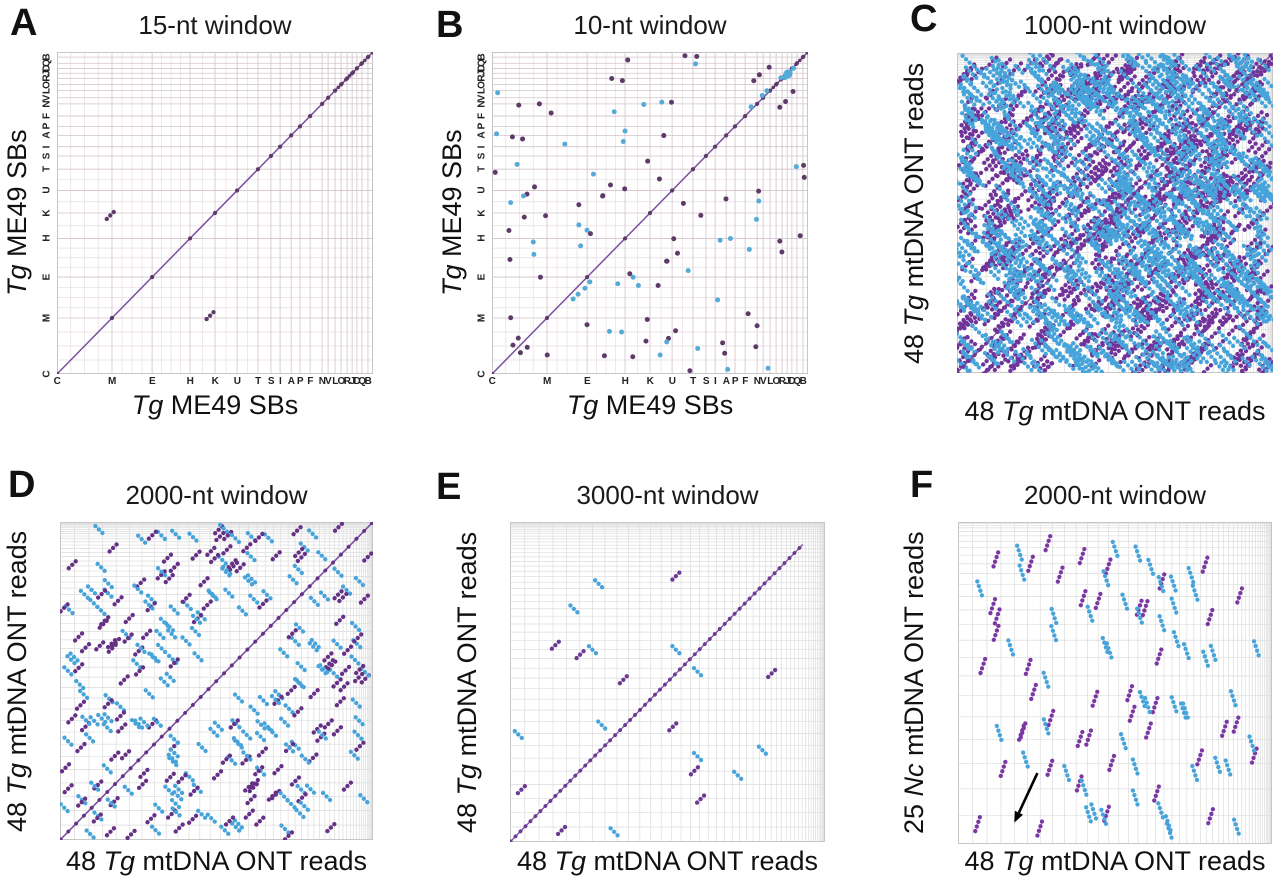 This screenshot has height=890, width=1280. What do you see at coordinates (776, 381) in the screenshot?
I see `tick-label: O` at bounding box center [776, 381].